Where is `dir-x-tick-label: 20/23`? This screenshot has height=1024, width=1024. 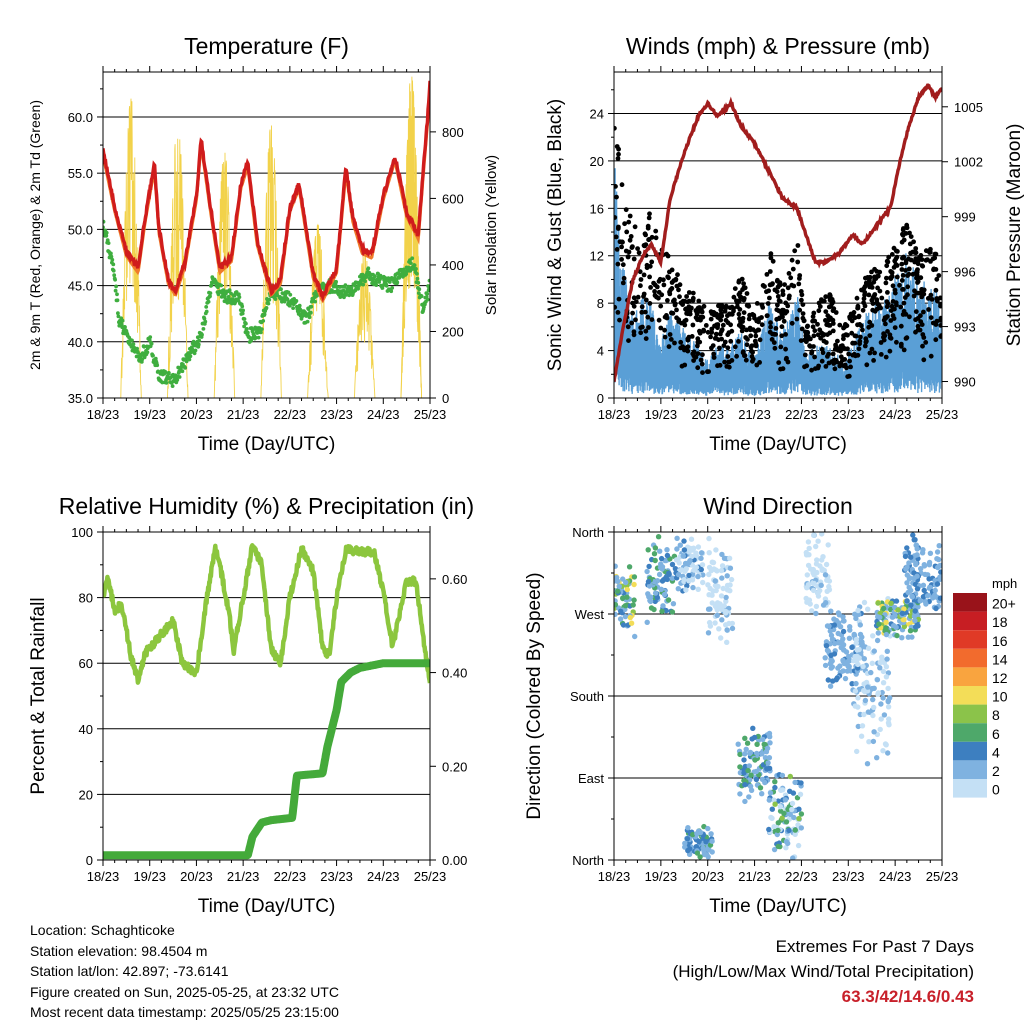
dir-x-tick-label: 20/23 is located at coordinates (707, 876).